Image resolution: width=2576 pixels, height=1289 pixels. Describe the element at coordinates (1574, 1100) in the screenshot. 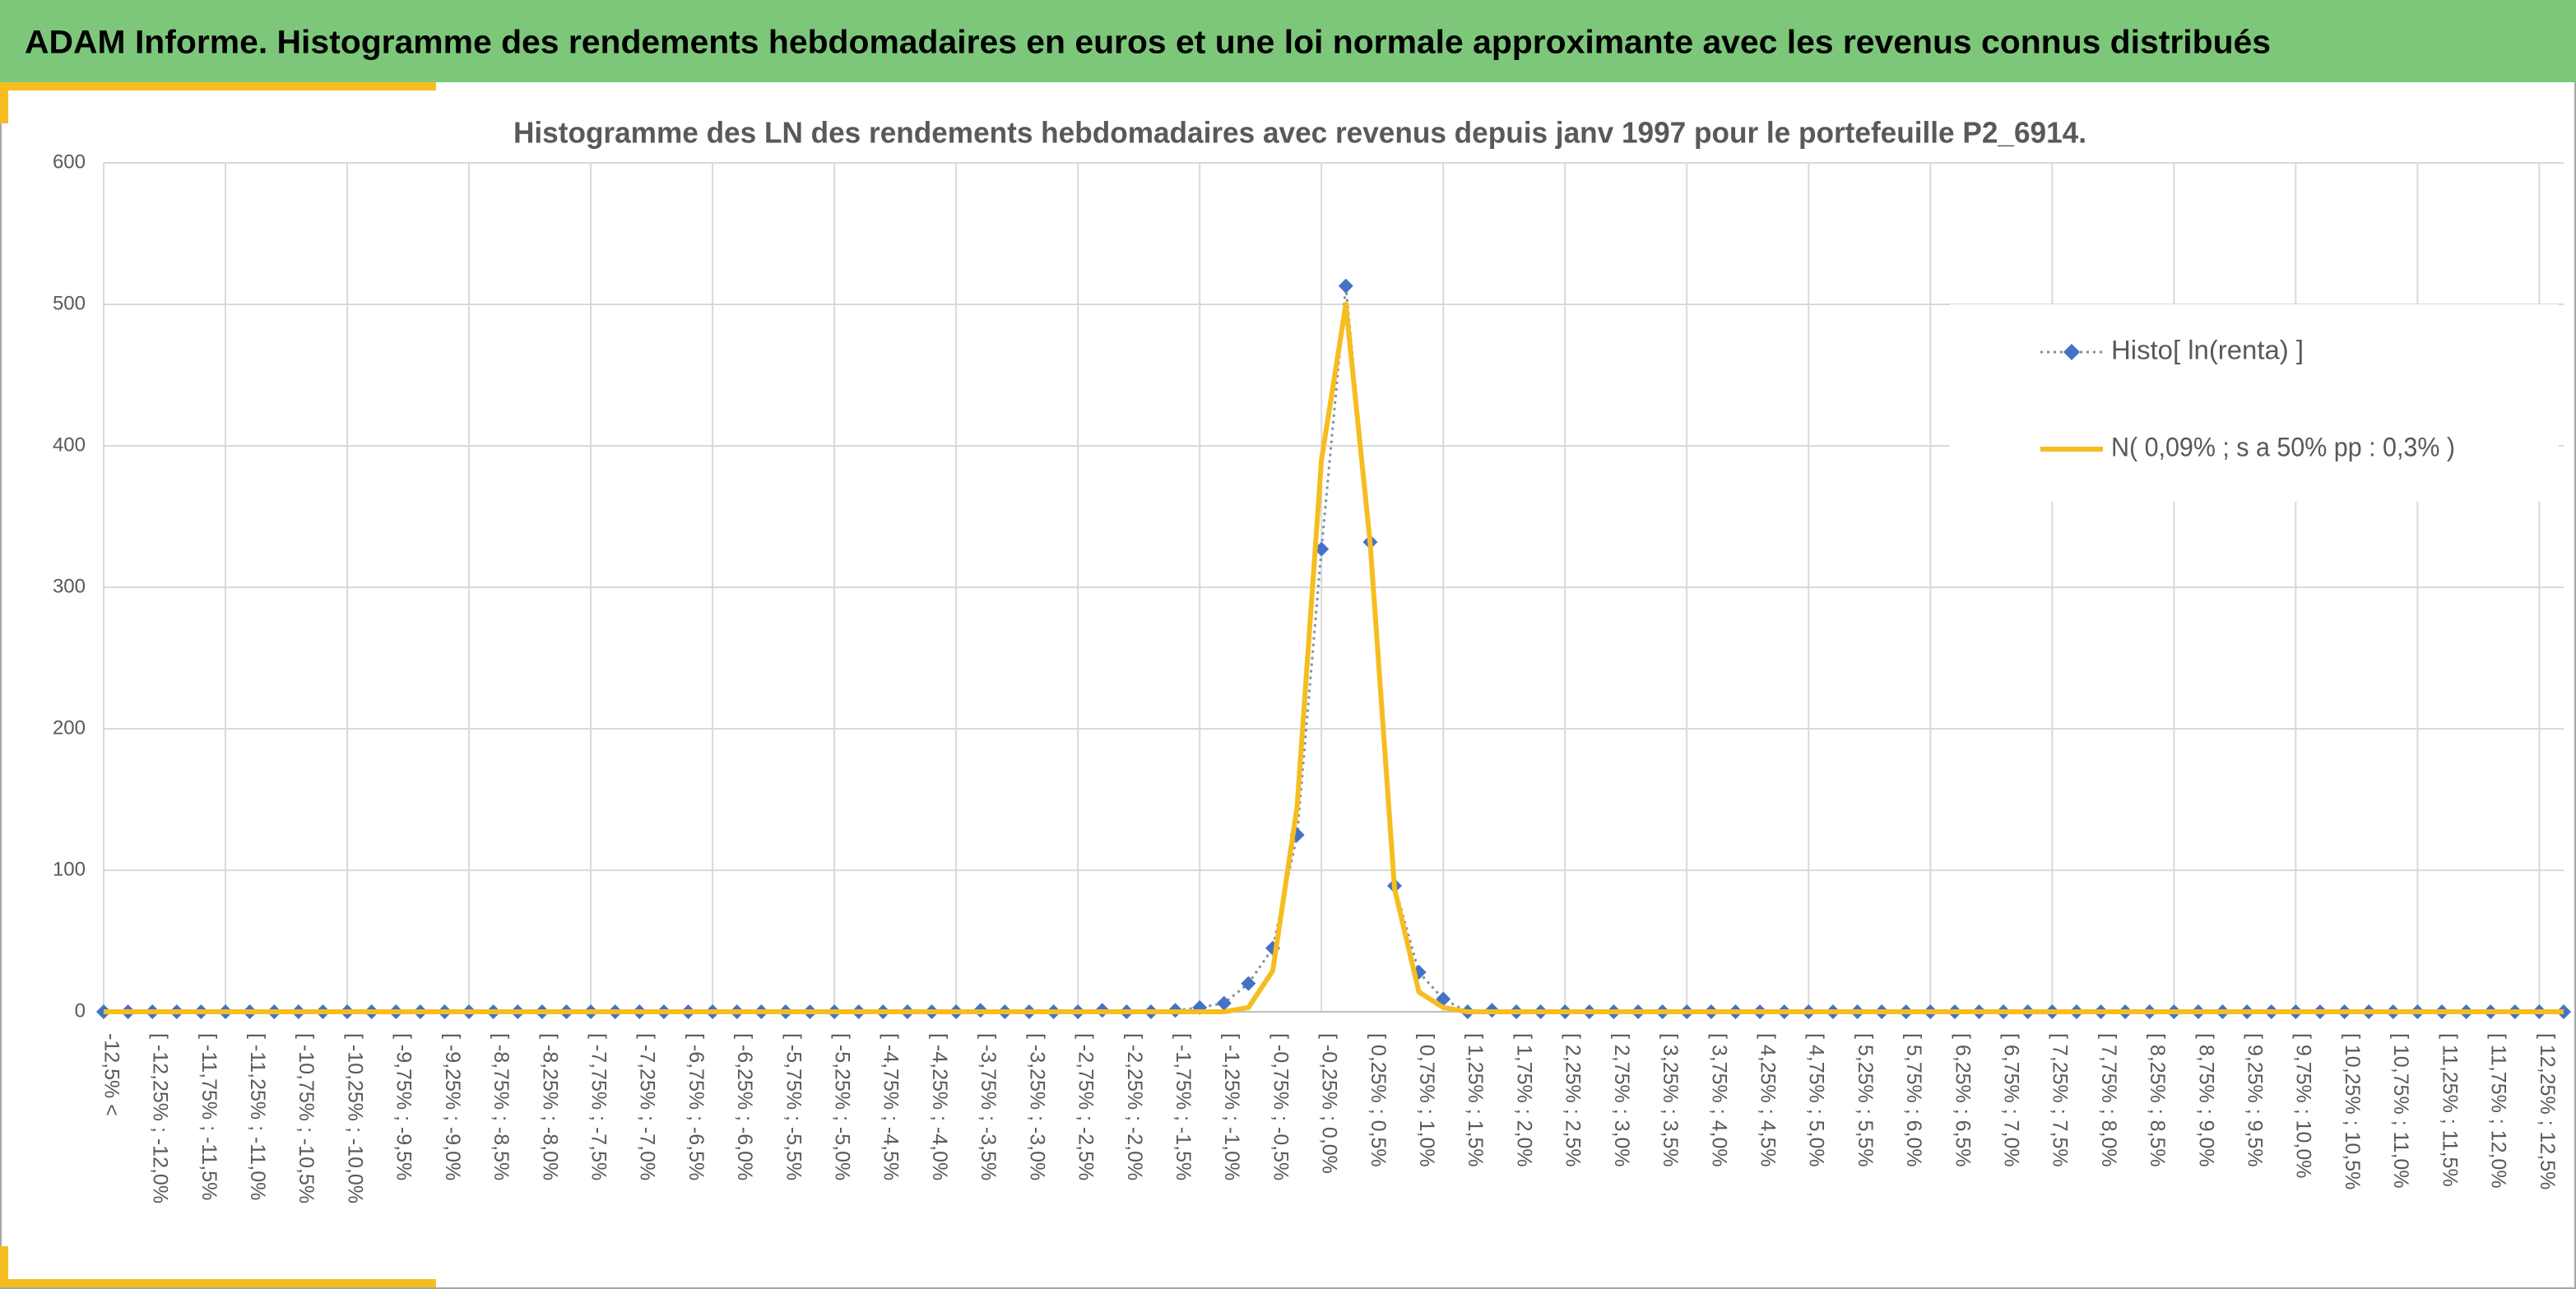

I see `x-tick-label: [ 2,25% ; 2,5%` at that location.